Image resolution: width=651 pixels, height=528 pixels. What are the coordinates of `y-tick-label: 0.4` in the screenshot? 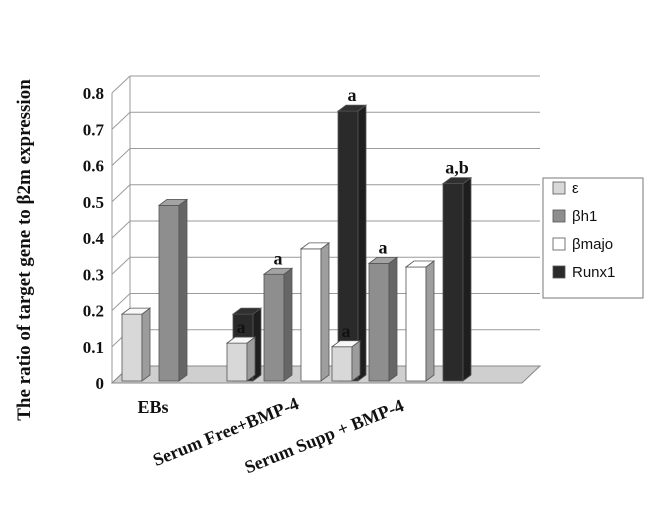 It's located at (94, 238).